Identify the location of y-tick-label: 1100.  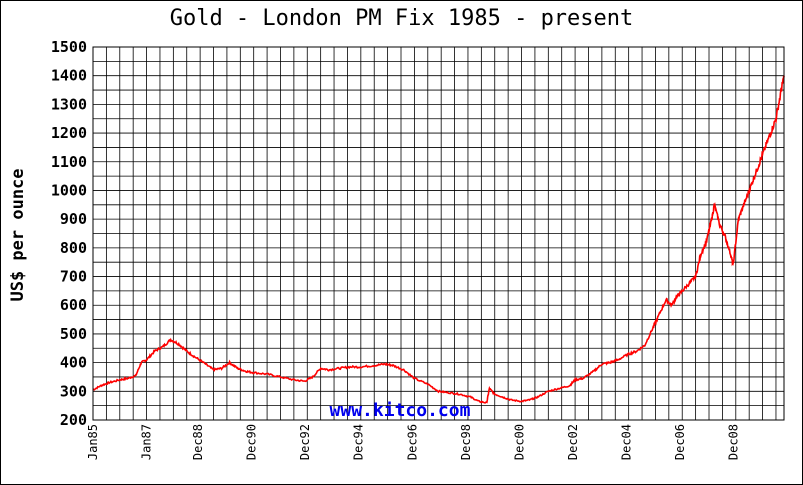
(69, 162).